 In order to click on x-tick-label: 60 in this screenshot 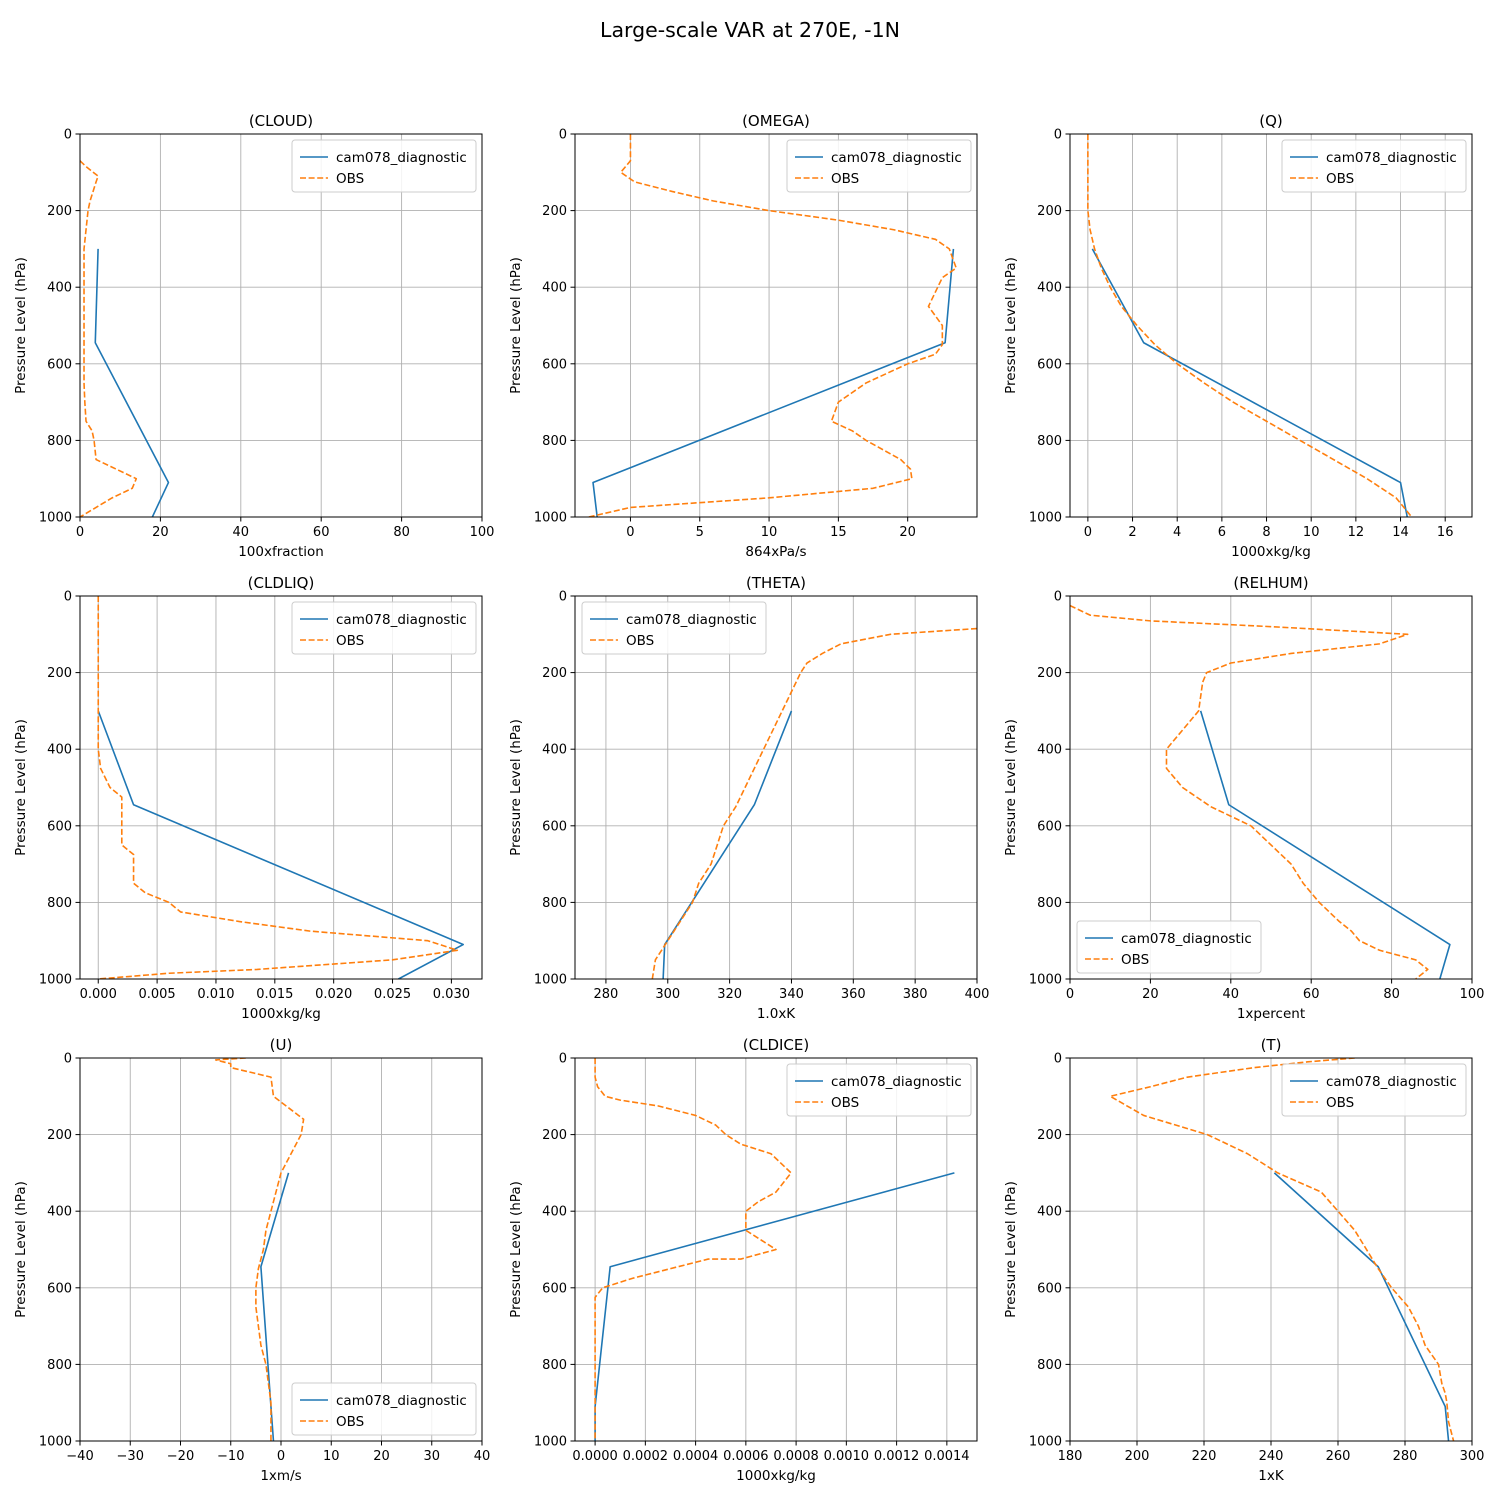, I will do `click(1311, 994)`.